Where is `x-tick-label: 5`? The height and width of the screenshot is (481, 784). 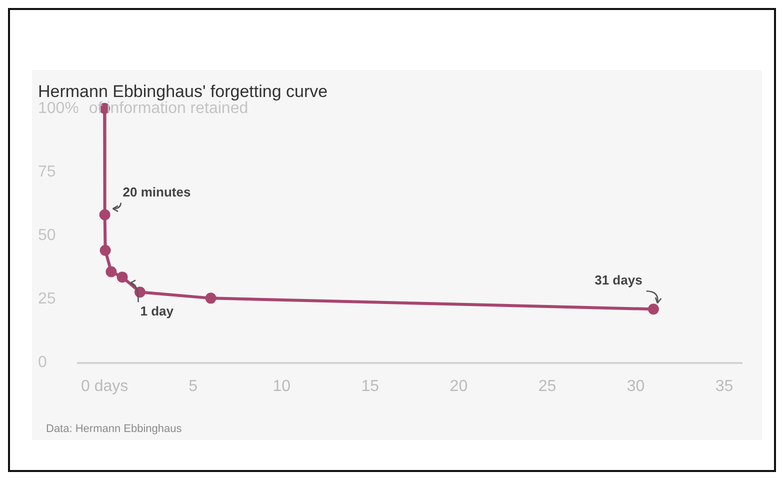 x-tick-label: 5 is located at coordinates (193, 386).